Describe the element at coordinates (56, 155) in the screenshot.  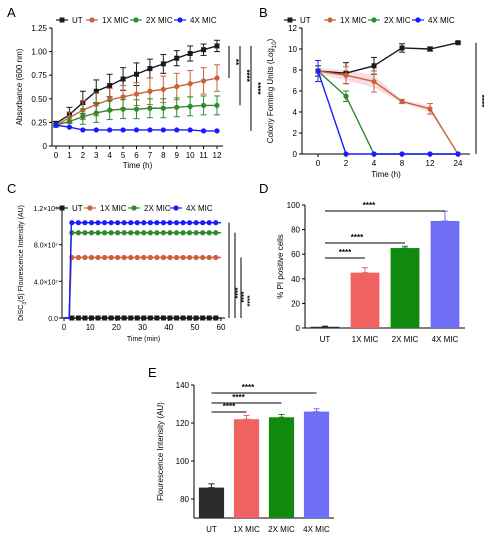
I see `panel-a-xtick-label: 0` at that location.